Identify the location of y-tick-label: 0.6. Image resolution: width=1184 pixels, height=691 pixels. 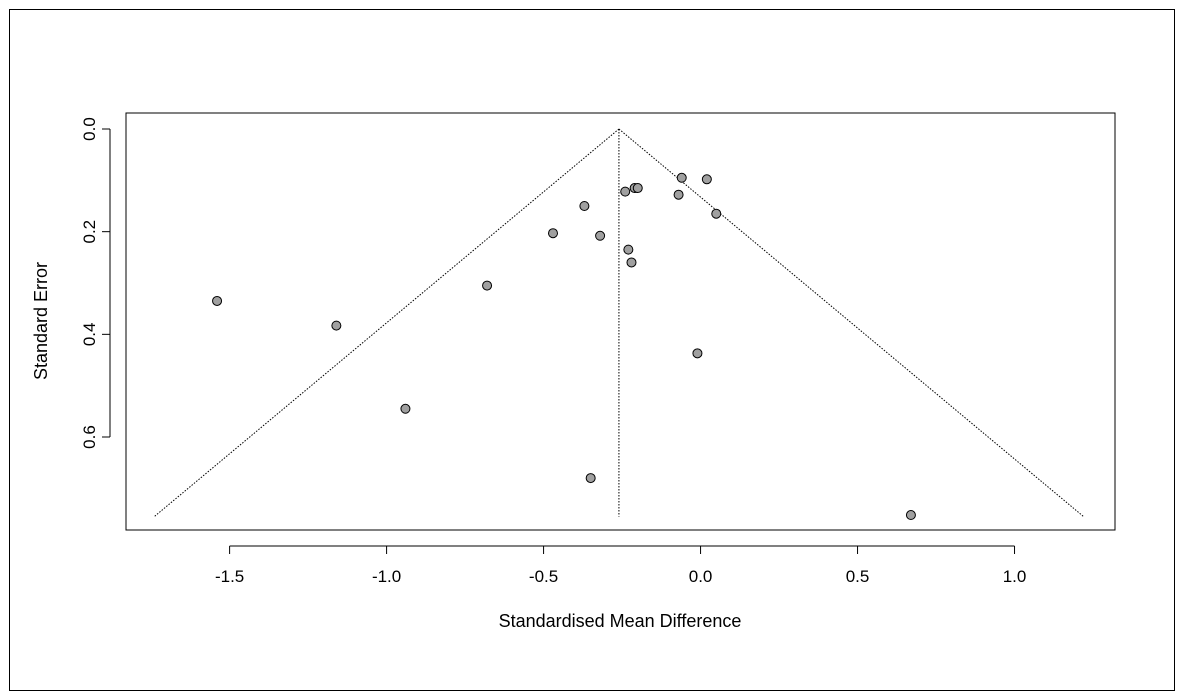
(89, 437).